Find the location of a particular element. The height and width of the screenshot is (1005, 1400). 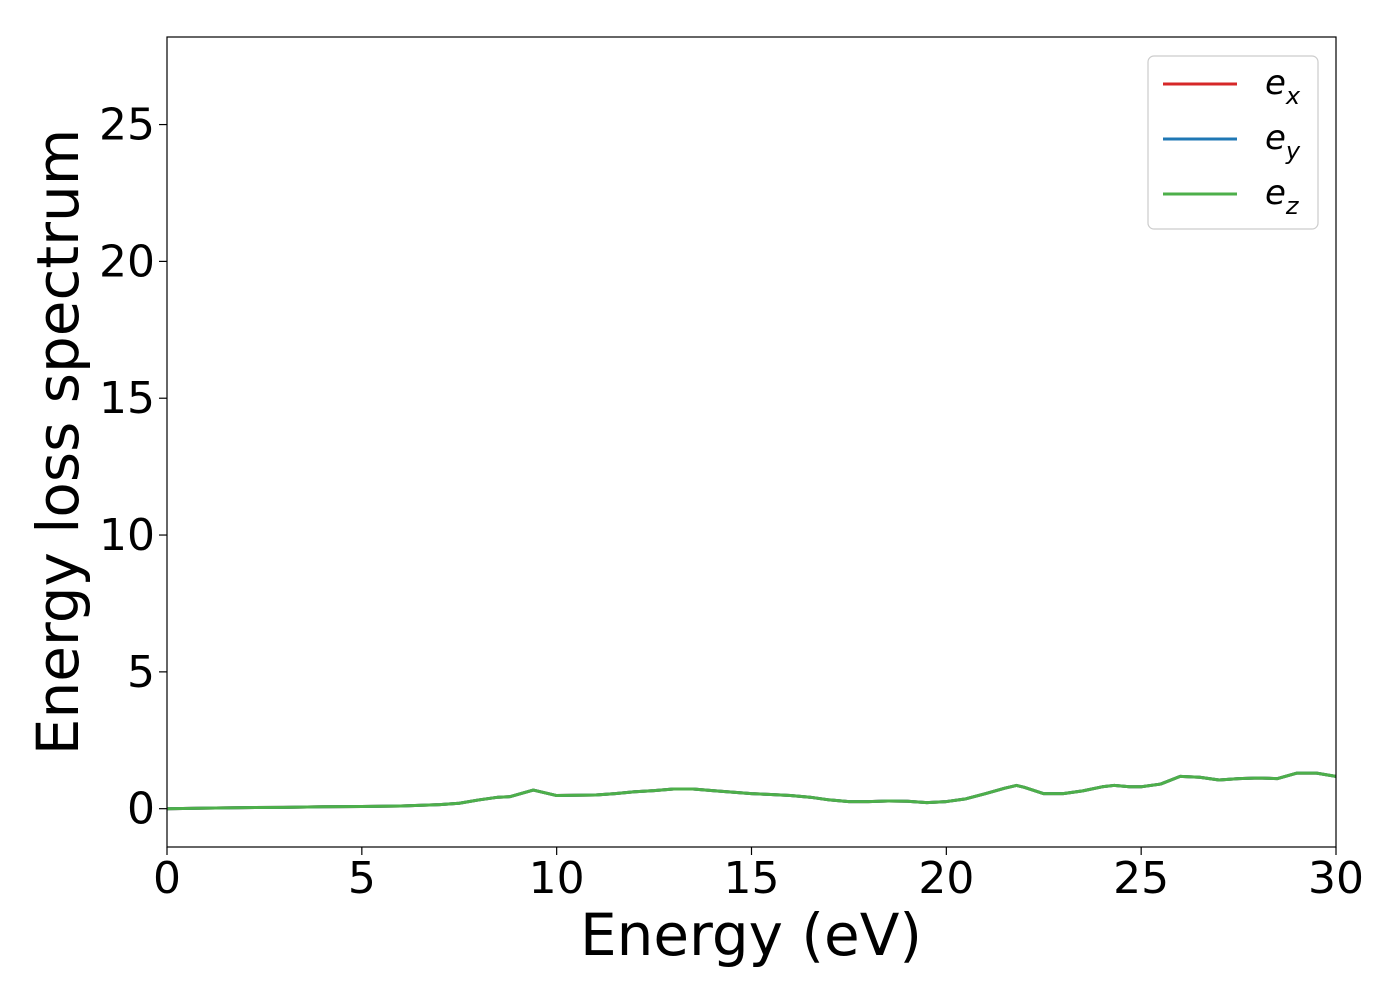

y-tick-label: 0 is located at coordinates (141, 809).